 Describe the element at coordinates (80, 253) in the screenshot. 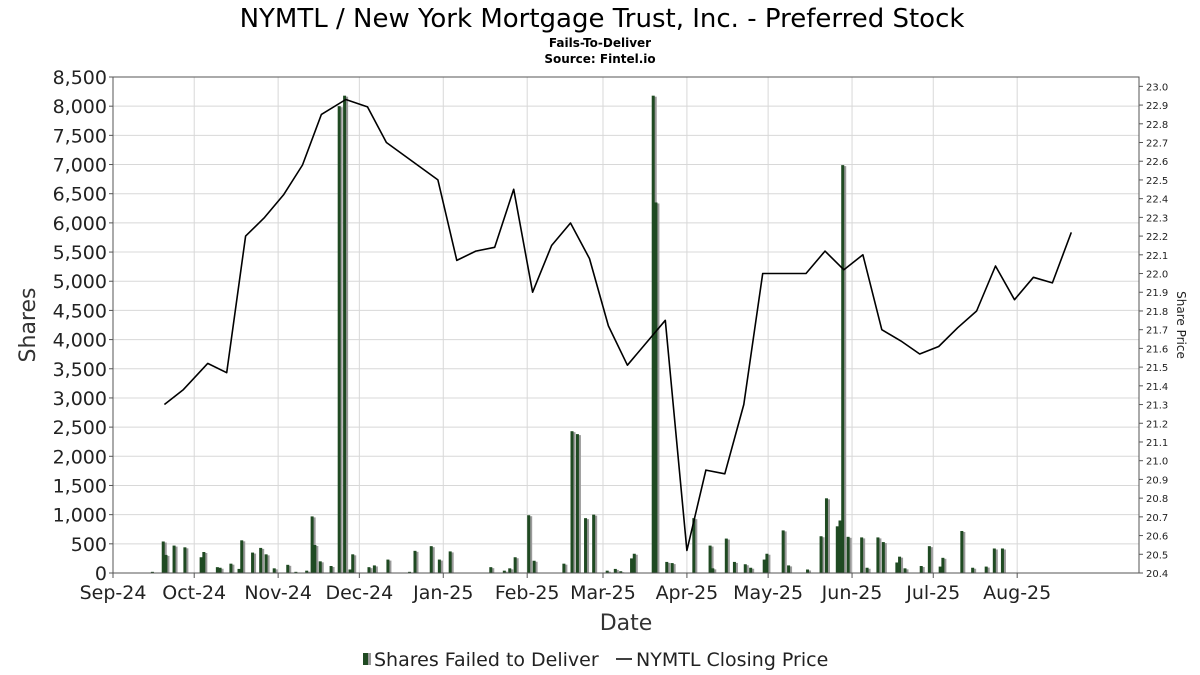

I see `y-tick-label: 5,500` at that location.